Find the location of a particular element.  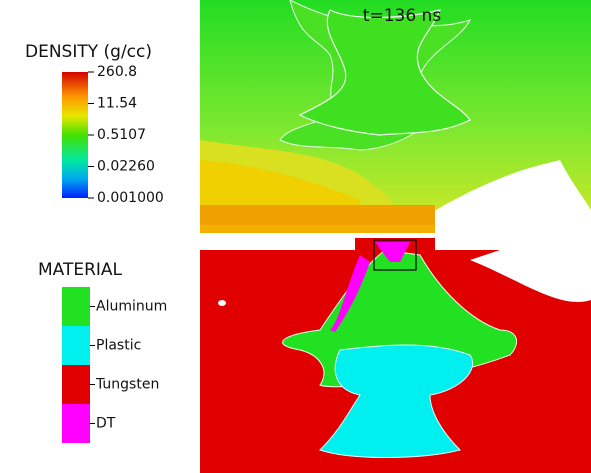

colorbar-tick-label: 0.001000 is located at coordinates (130, 198).